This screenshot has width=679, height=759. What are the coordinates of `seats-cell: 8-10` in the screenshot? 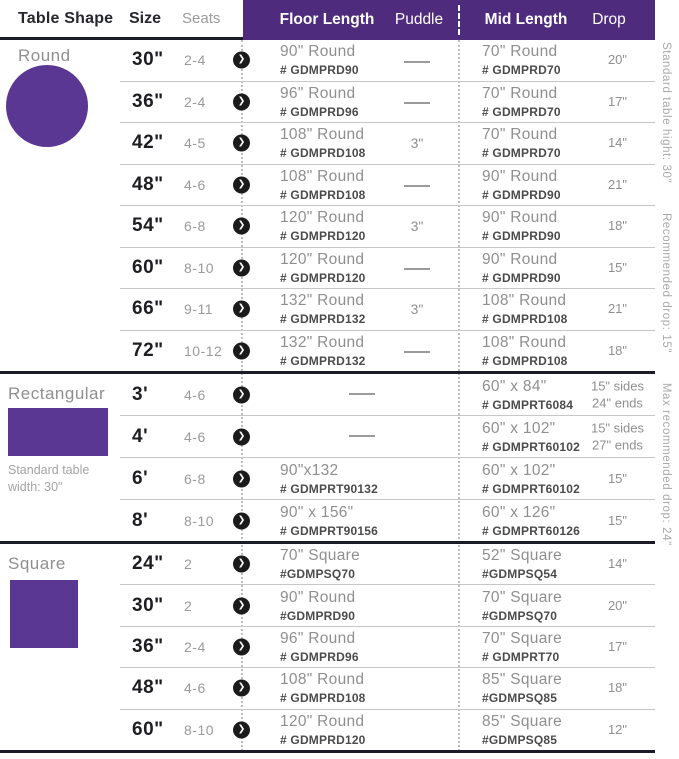 It's located at (199, 520).